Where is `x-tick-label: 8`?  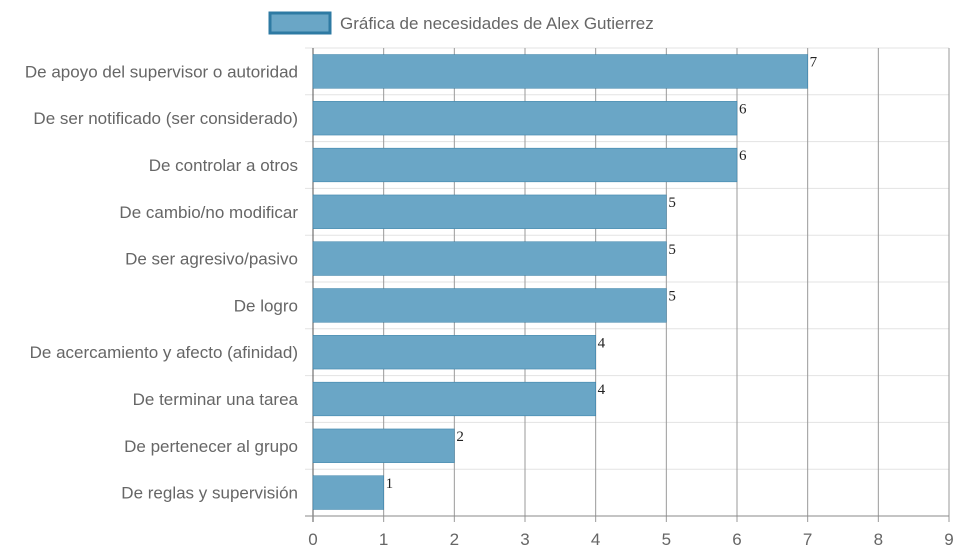
x-tick-label: 8 is located at coordinates (878, 539).